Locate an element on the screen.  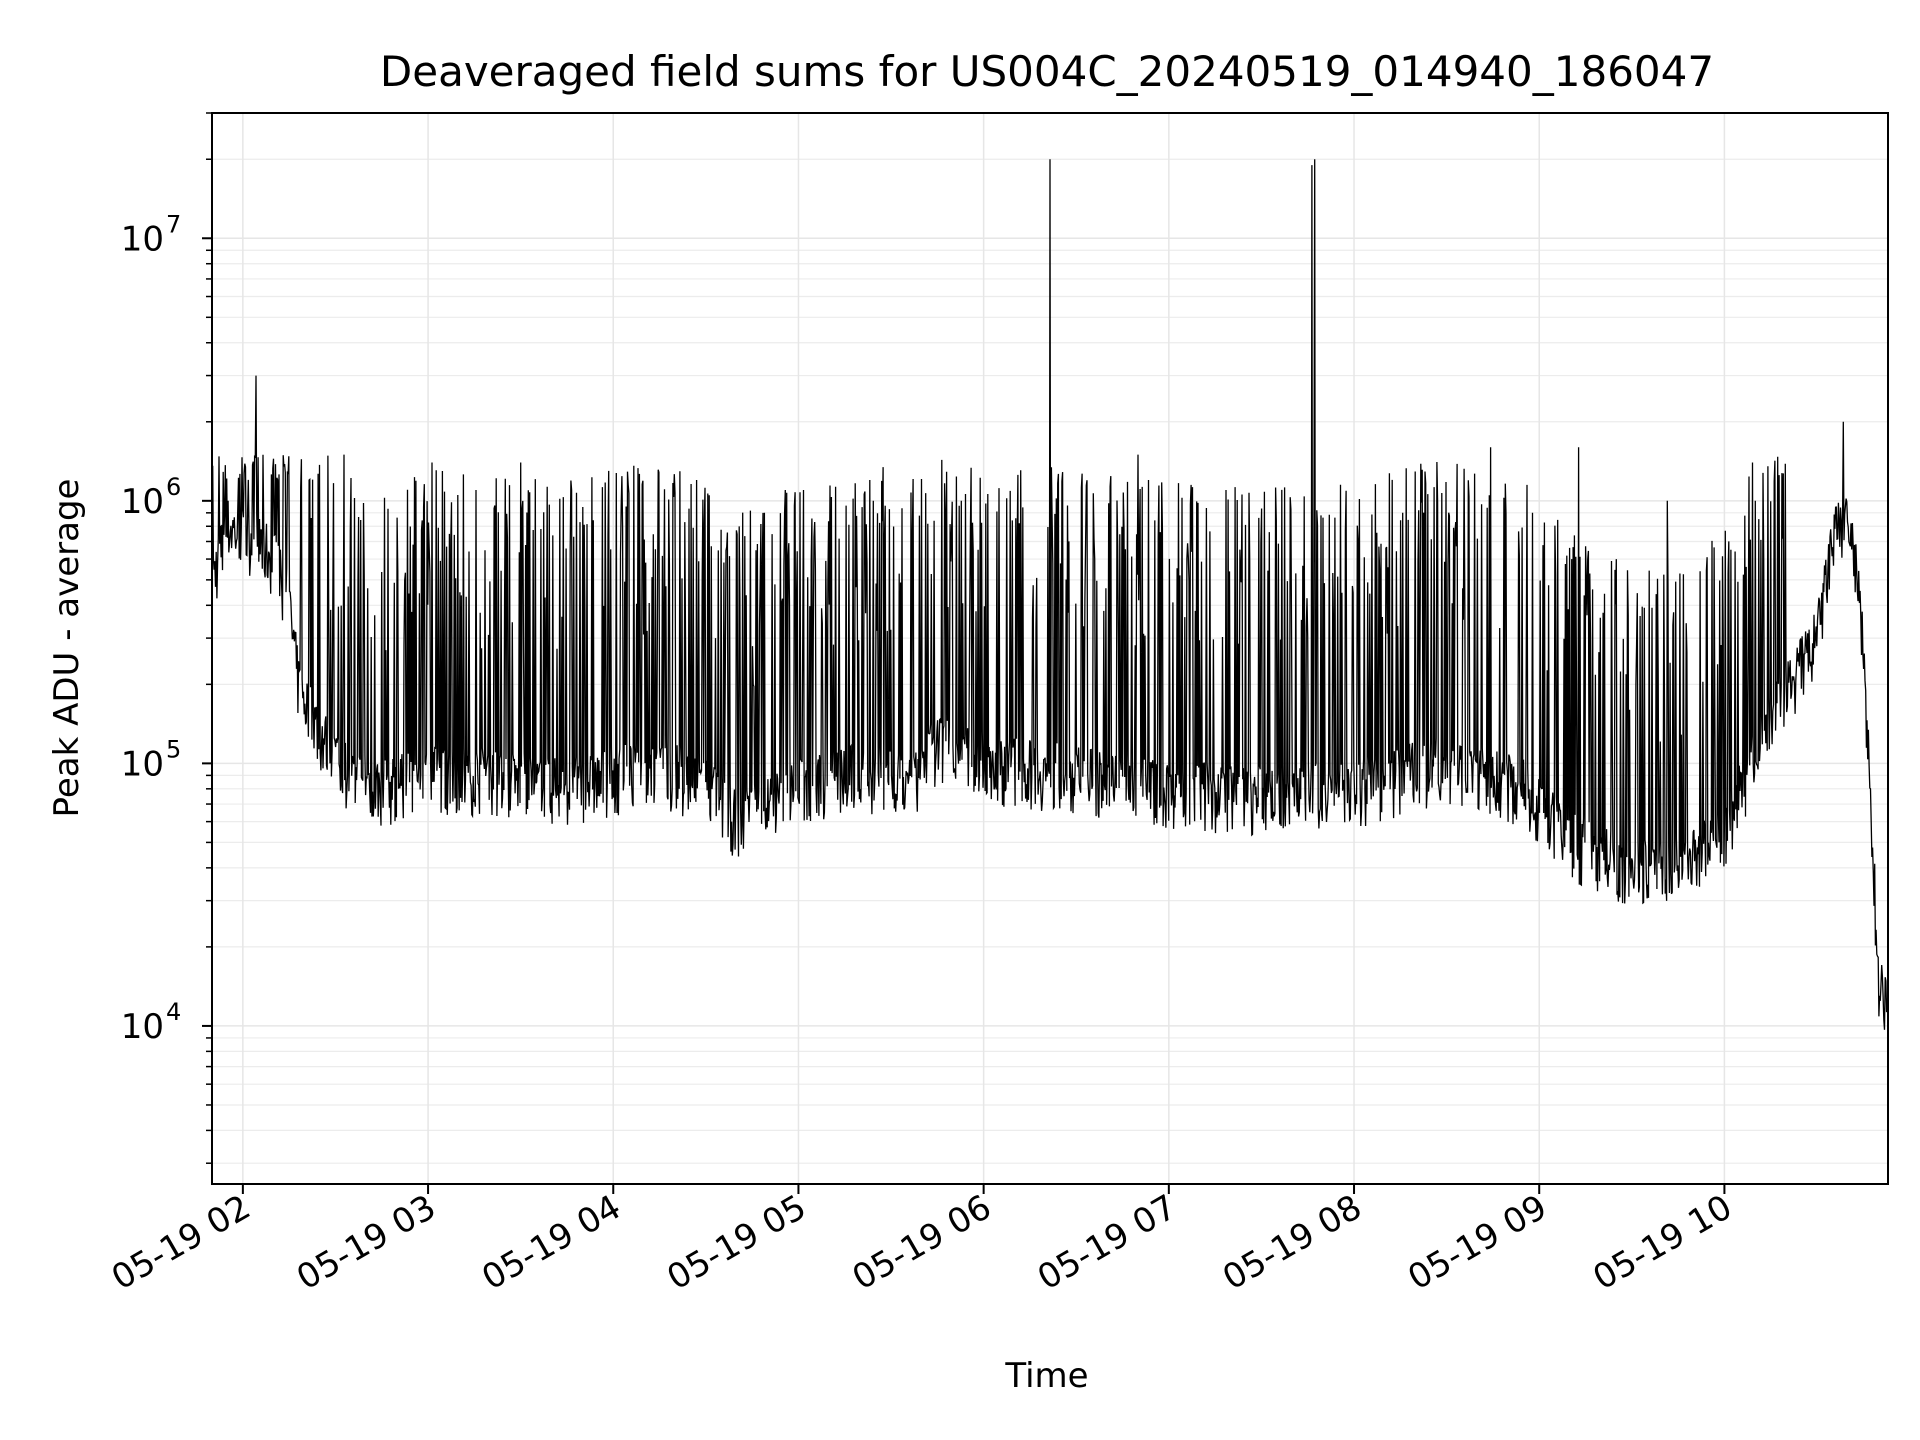
y-tick-exponent: 5 is located at coordinates (173, 749).